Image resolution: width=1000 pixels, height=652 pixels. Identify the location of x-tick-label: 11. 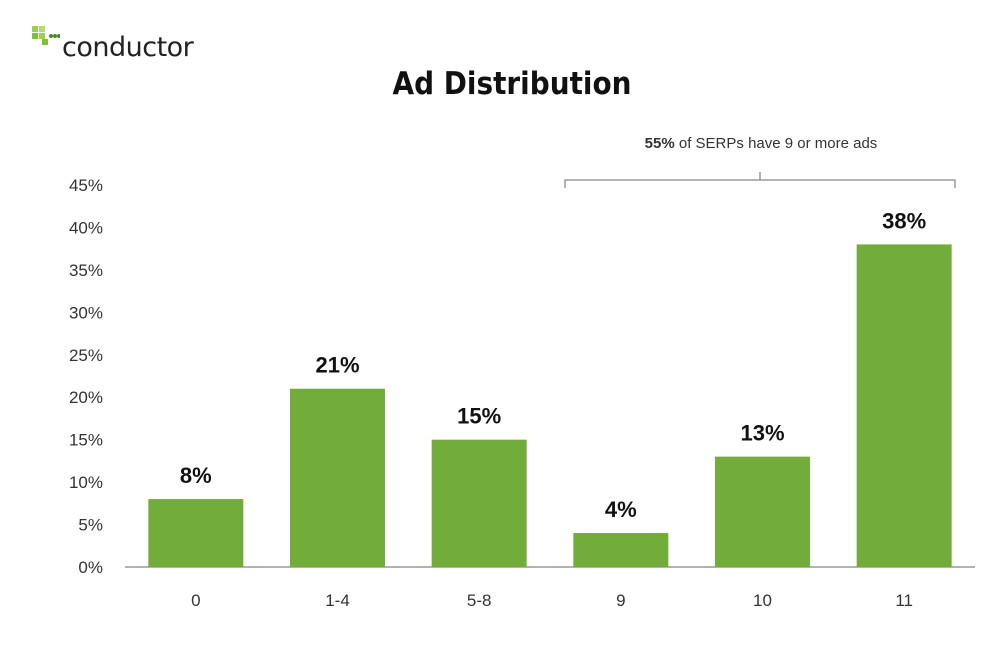
(904, 600).